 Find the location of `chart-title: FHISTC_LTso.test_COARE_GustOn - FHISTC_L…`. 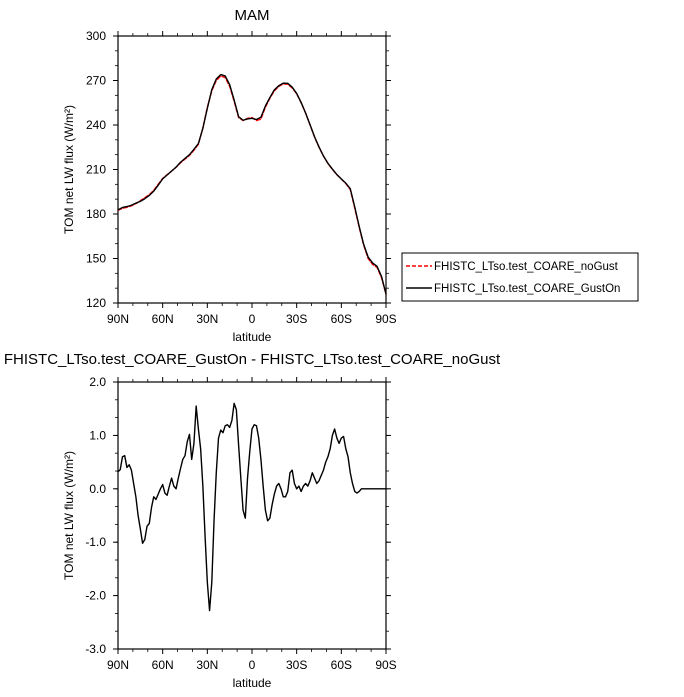

chart-title: FHISTC_LTso.test_COARE_GustOn - FHISTC_L… is located at coordinates (252, 359).